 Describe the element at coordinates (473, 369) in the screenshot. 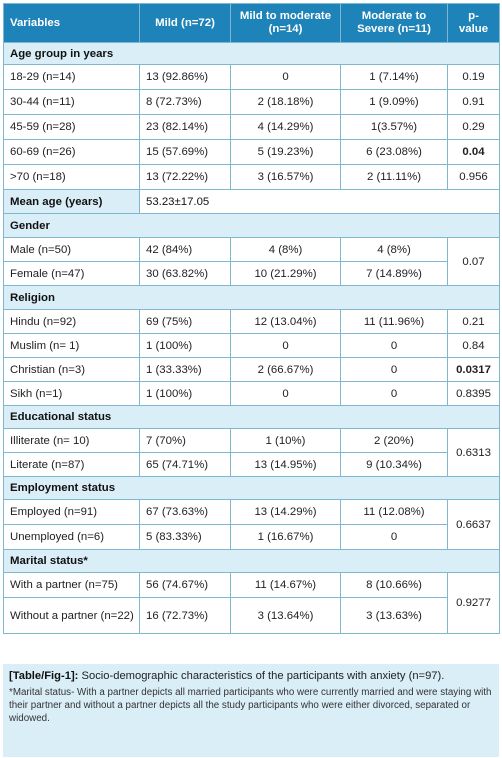

I see `cell-p-value: 0.0317` at that location.